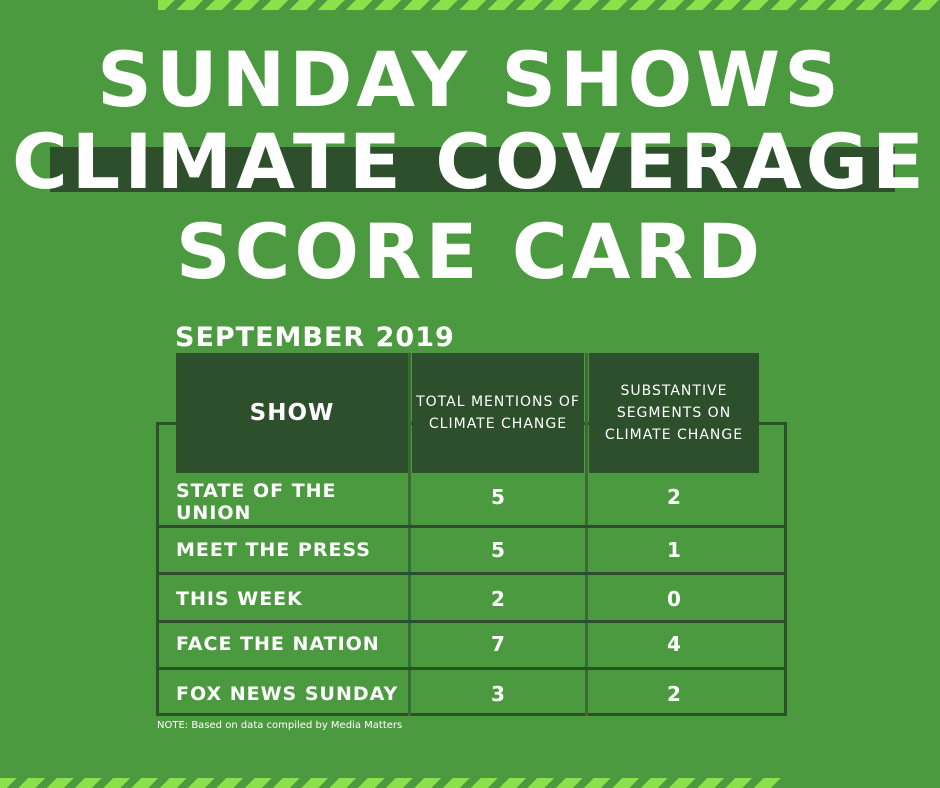  Describe the element at coordinates (498, 694) in the screenshot. I see `mentions-value: 3` at that location.